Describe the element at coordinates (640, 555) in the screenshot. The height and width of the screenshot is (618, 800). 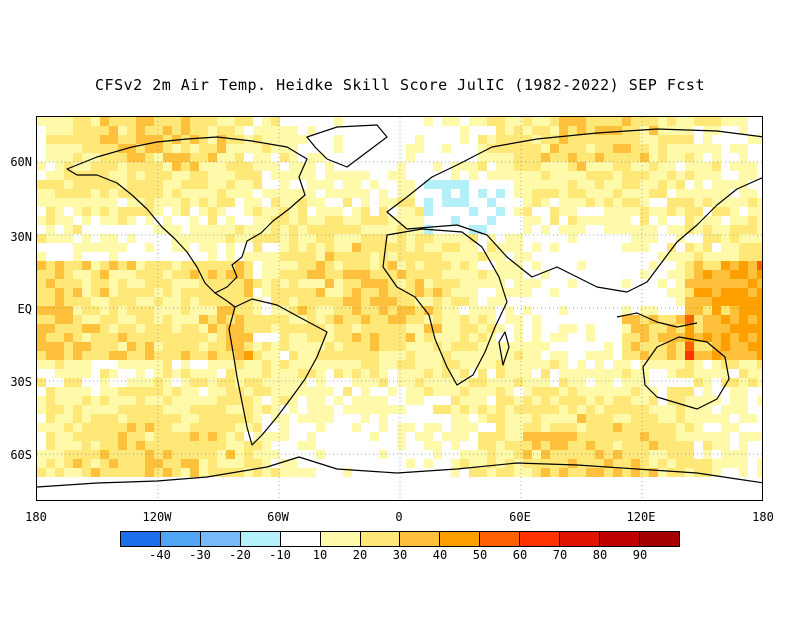
I see `colorbar-label: 90` at that location.